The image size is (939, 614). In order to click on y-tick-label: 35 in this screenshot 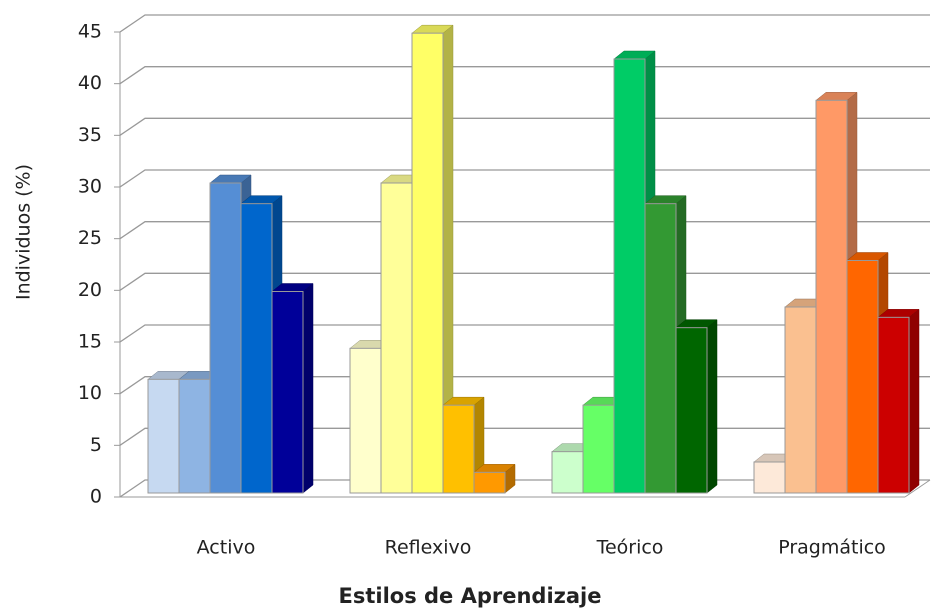, I will do `click(90, 135)`.